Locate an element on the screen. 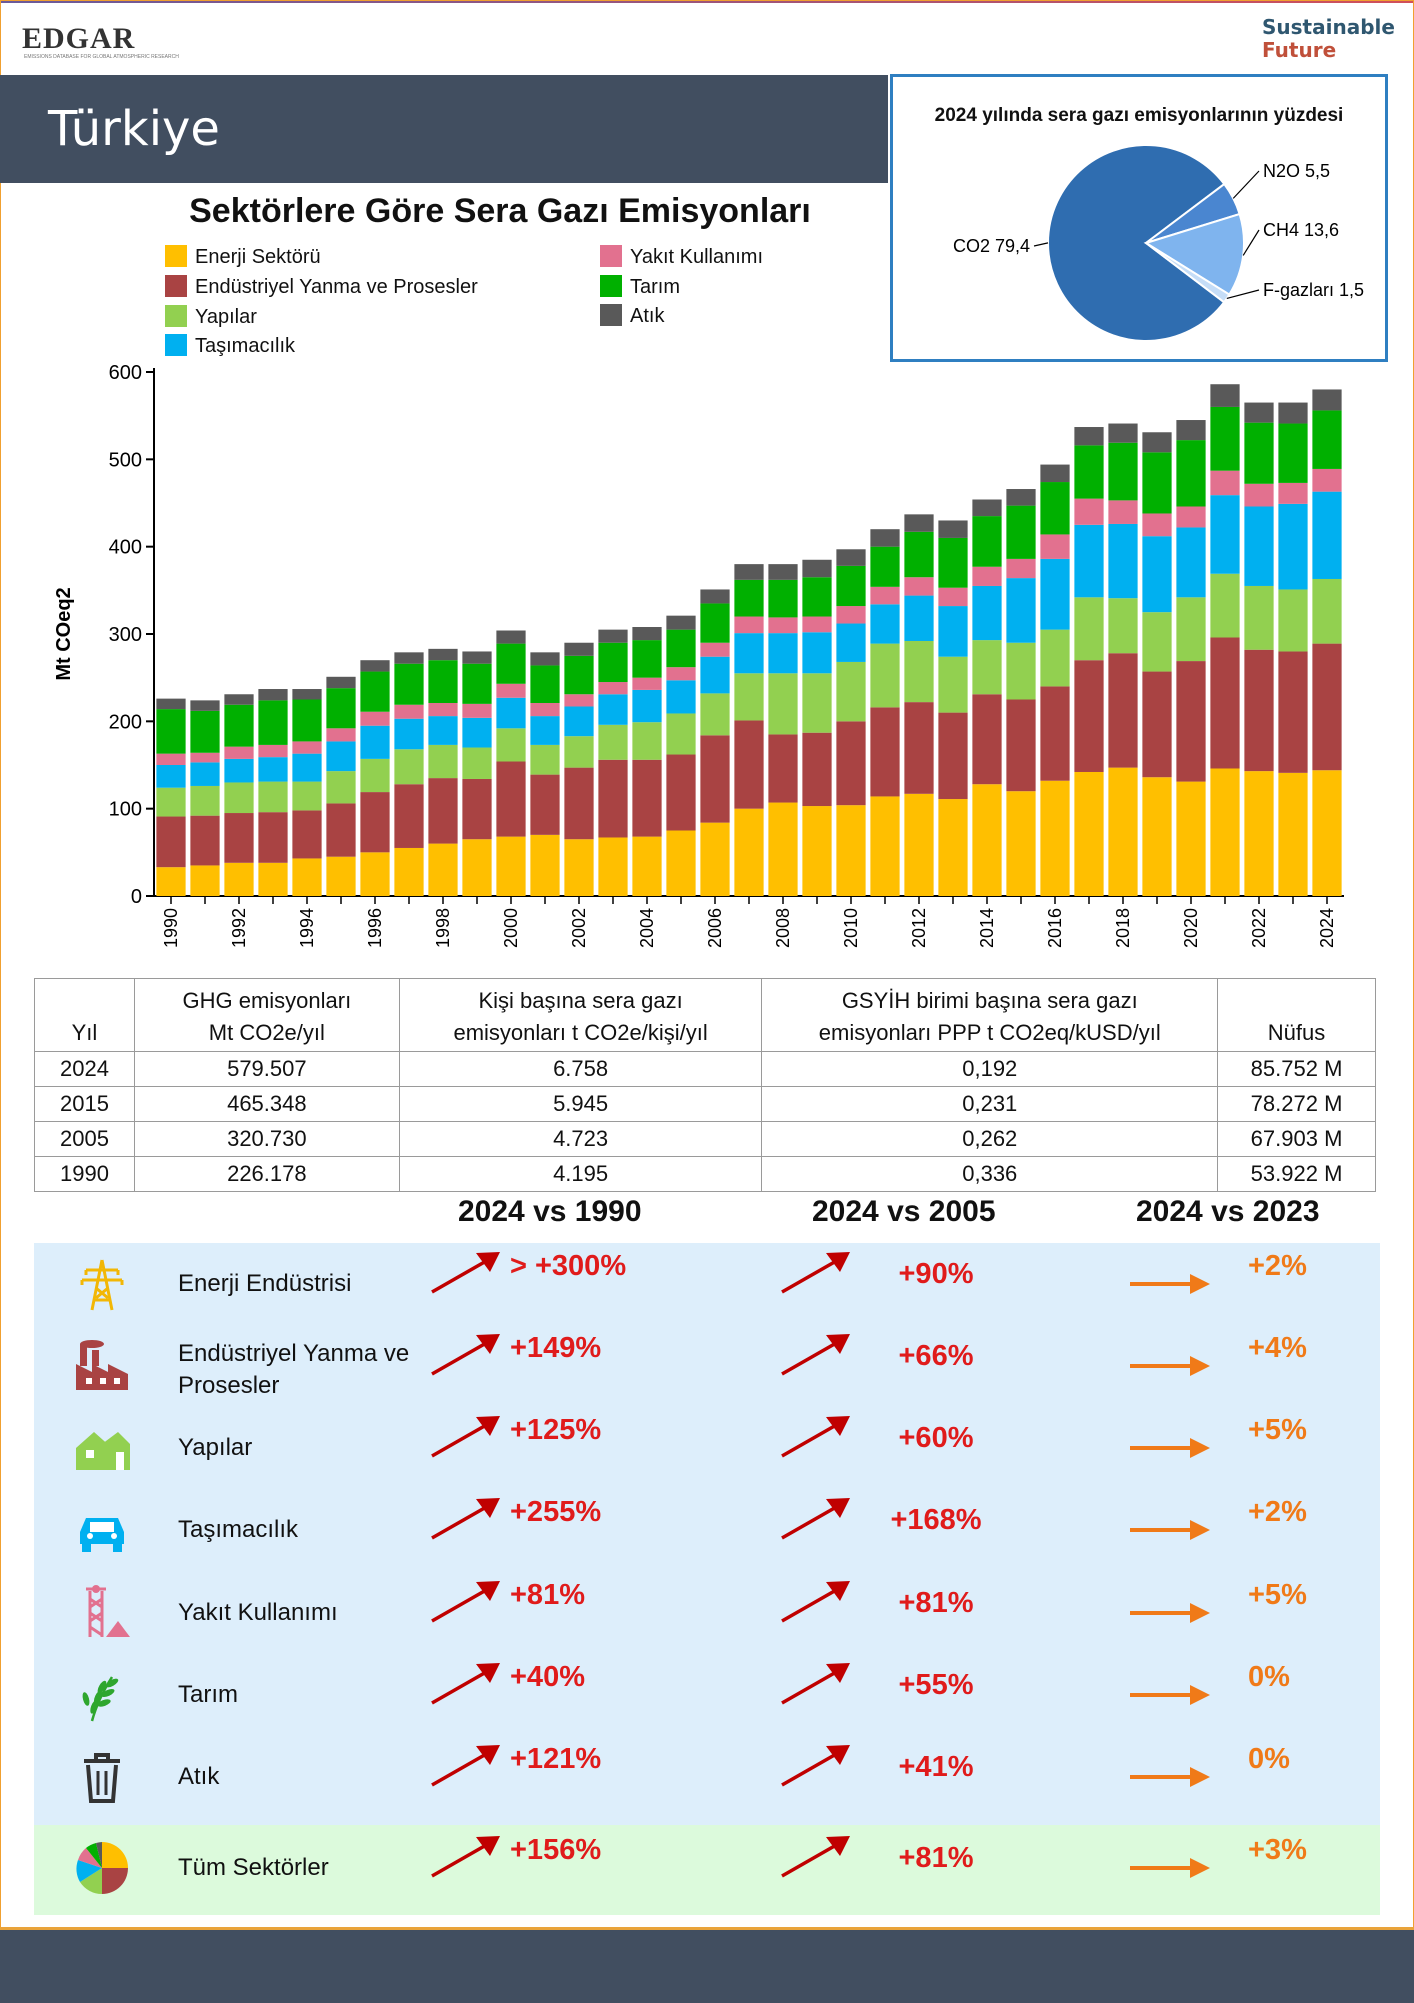  country-title: Türkiye is located at coordinates (134, 129).